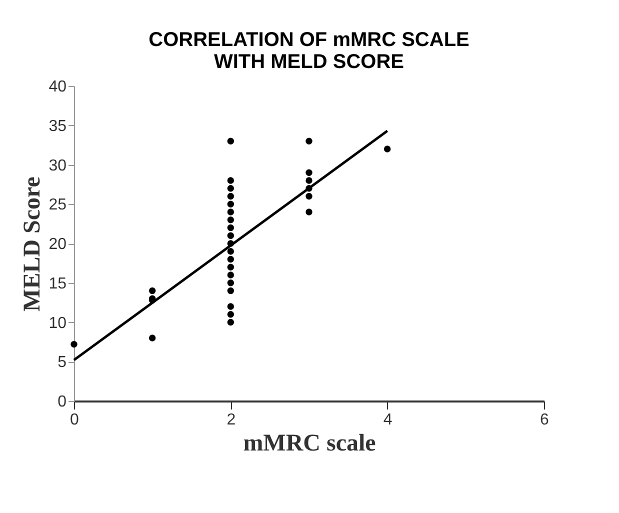 Image resolution: width=619 pixels, height=513 pixels. What do you see at coordinates (387, 420) in the screenshot?
I see `x-tick-label: 4` at bounding box center [387, 420].